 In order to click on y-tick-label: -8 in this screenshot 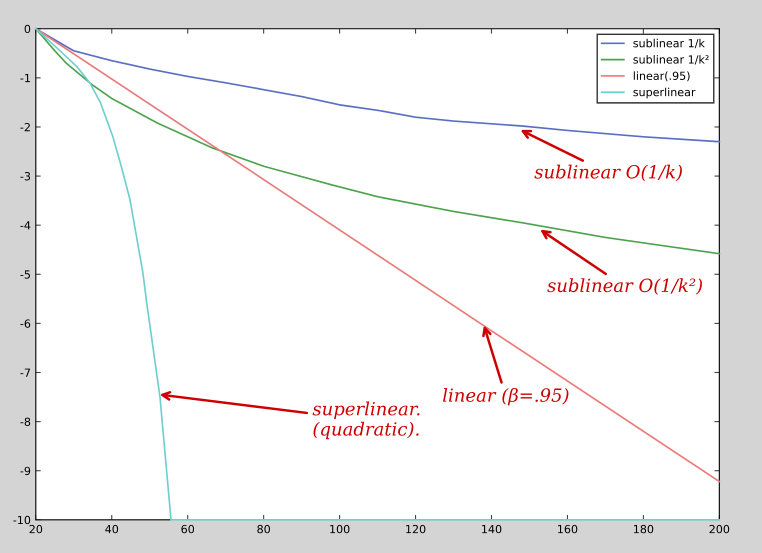, I will do `click(25, 422)`.